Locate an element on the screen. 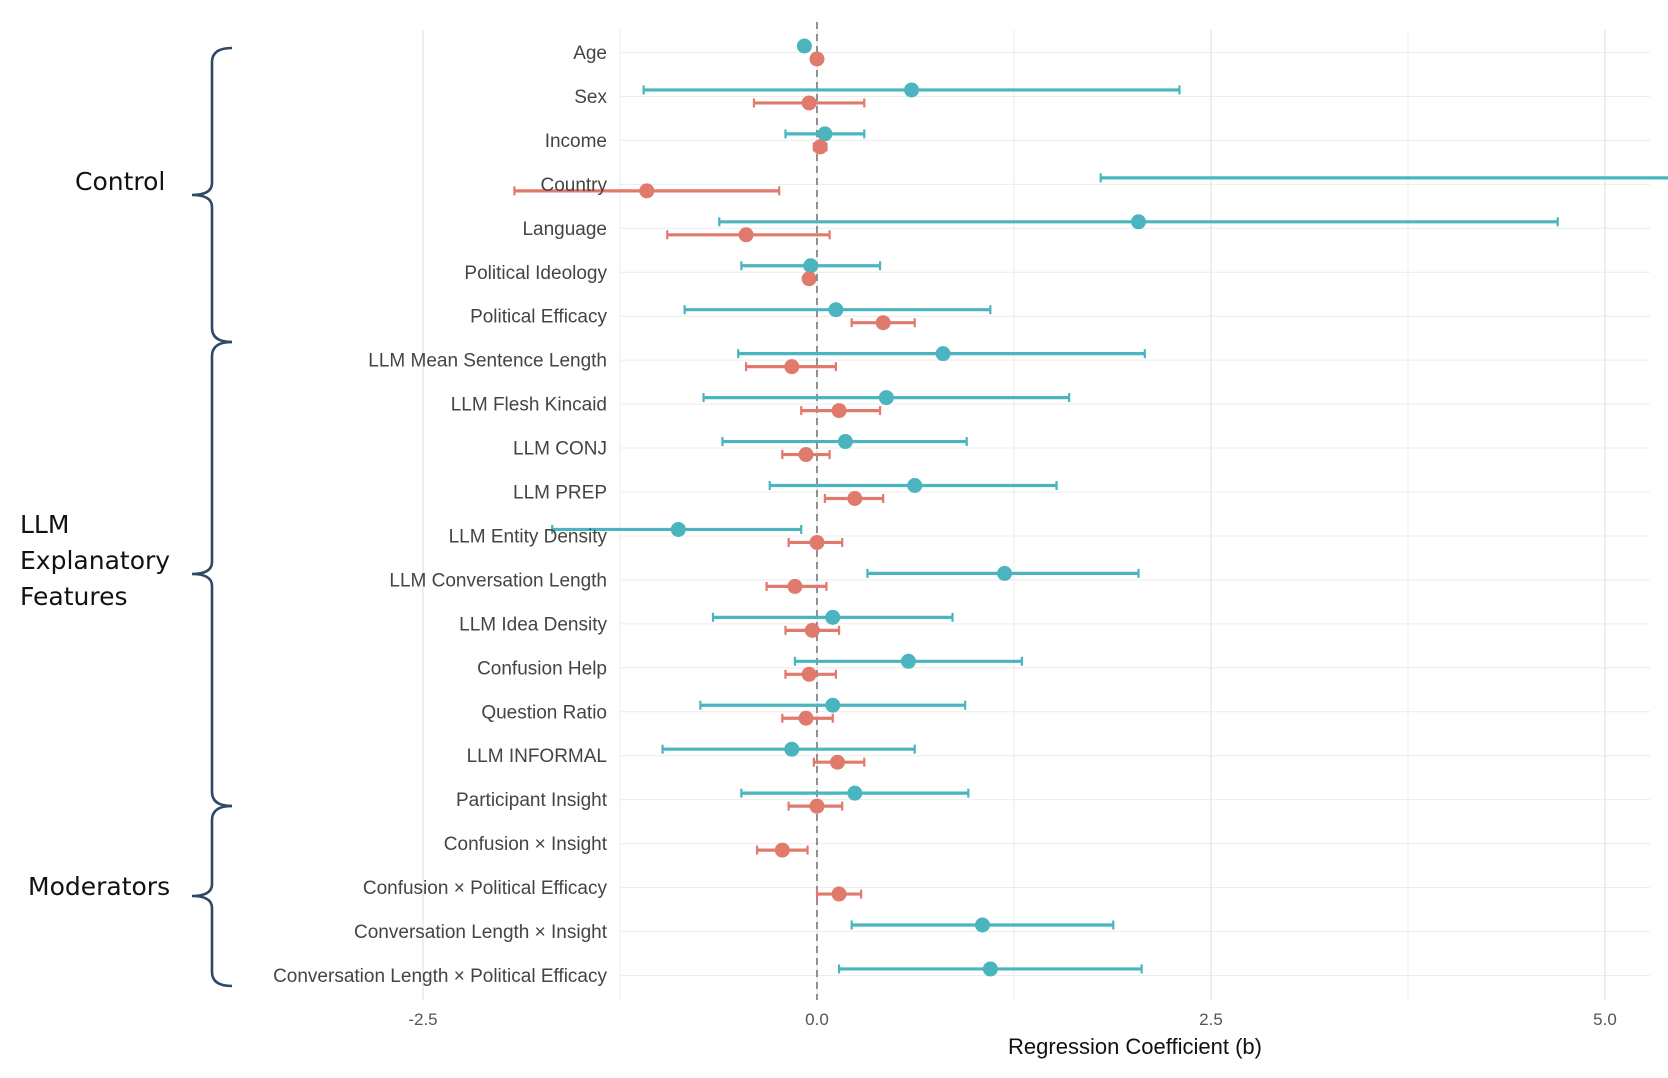 The image size is (1668, 1078). row-label: Income is located at coordinates (576, 141).